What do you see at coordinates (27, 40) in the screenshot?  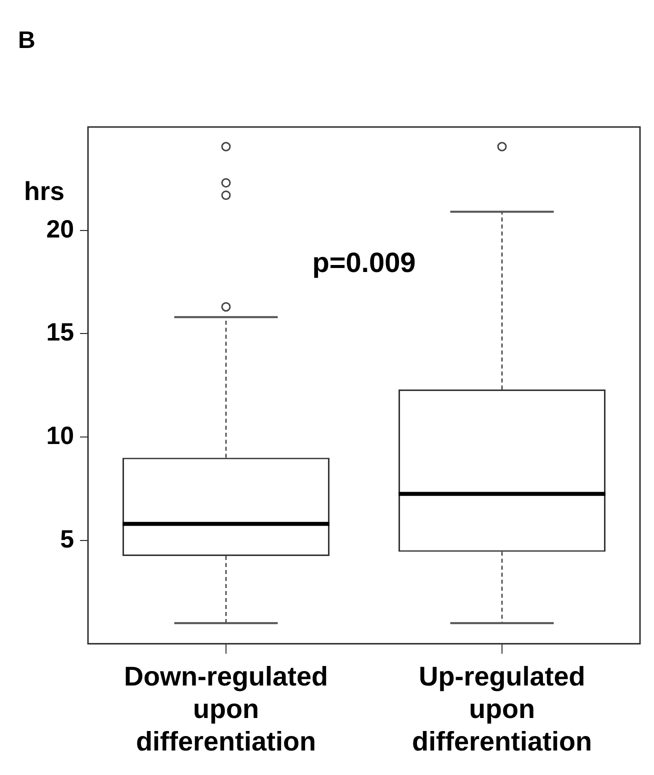 I see `chart-title: B` at bounding box center [27, 40].